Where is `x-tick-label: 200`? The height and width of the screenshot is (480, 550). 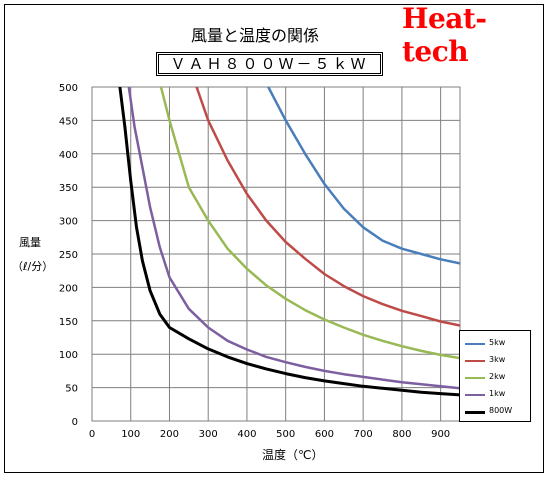 x-tick-label: 200 is located at coordinates (169, 434).